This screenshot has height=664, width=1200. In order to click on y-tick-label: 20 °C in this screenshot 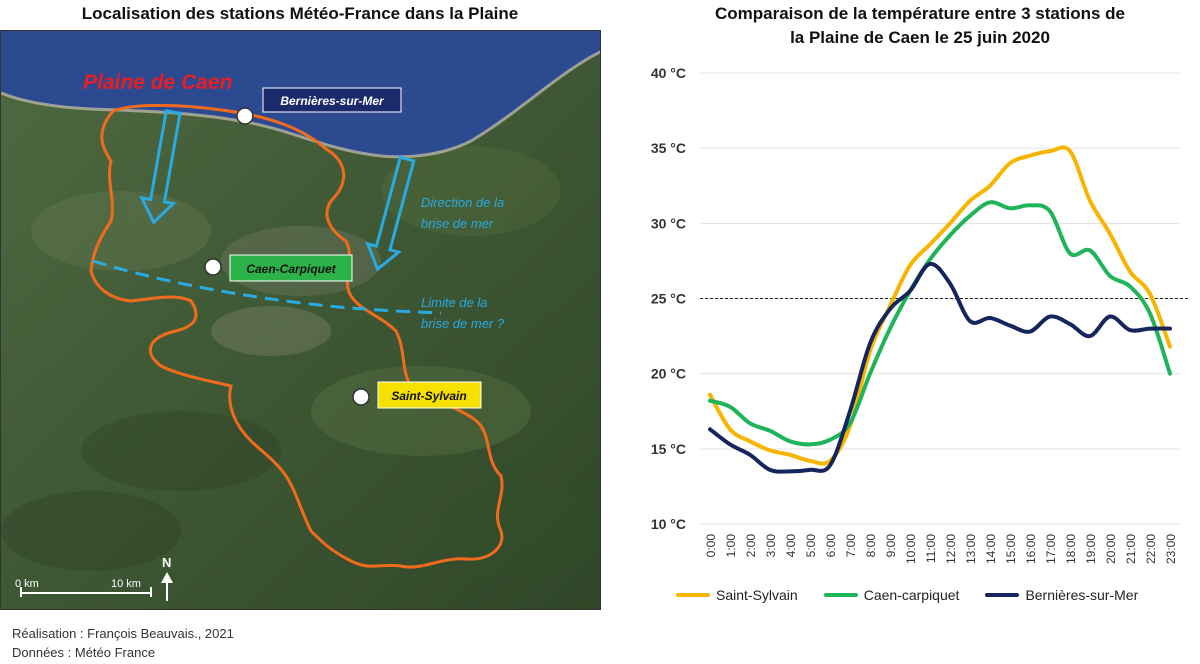, I will do `click(668, 374)`.